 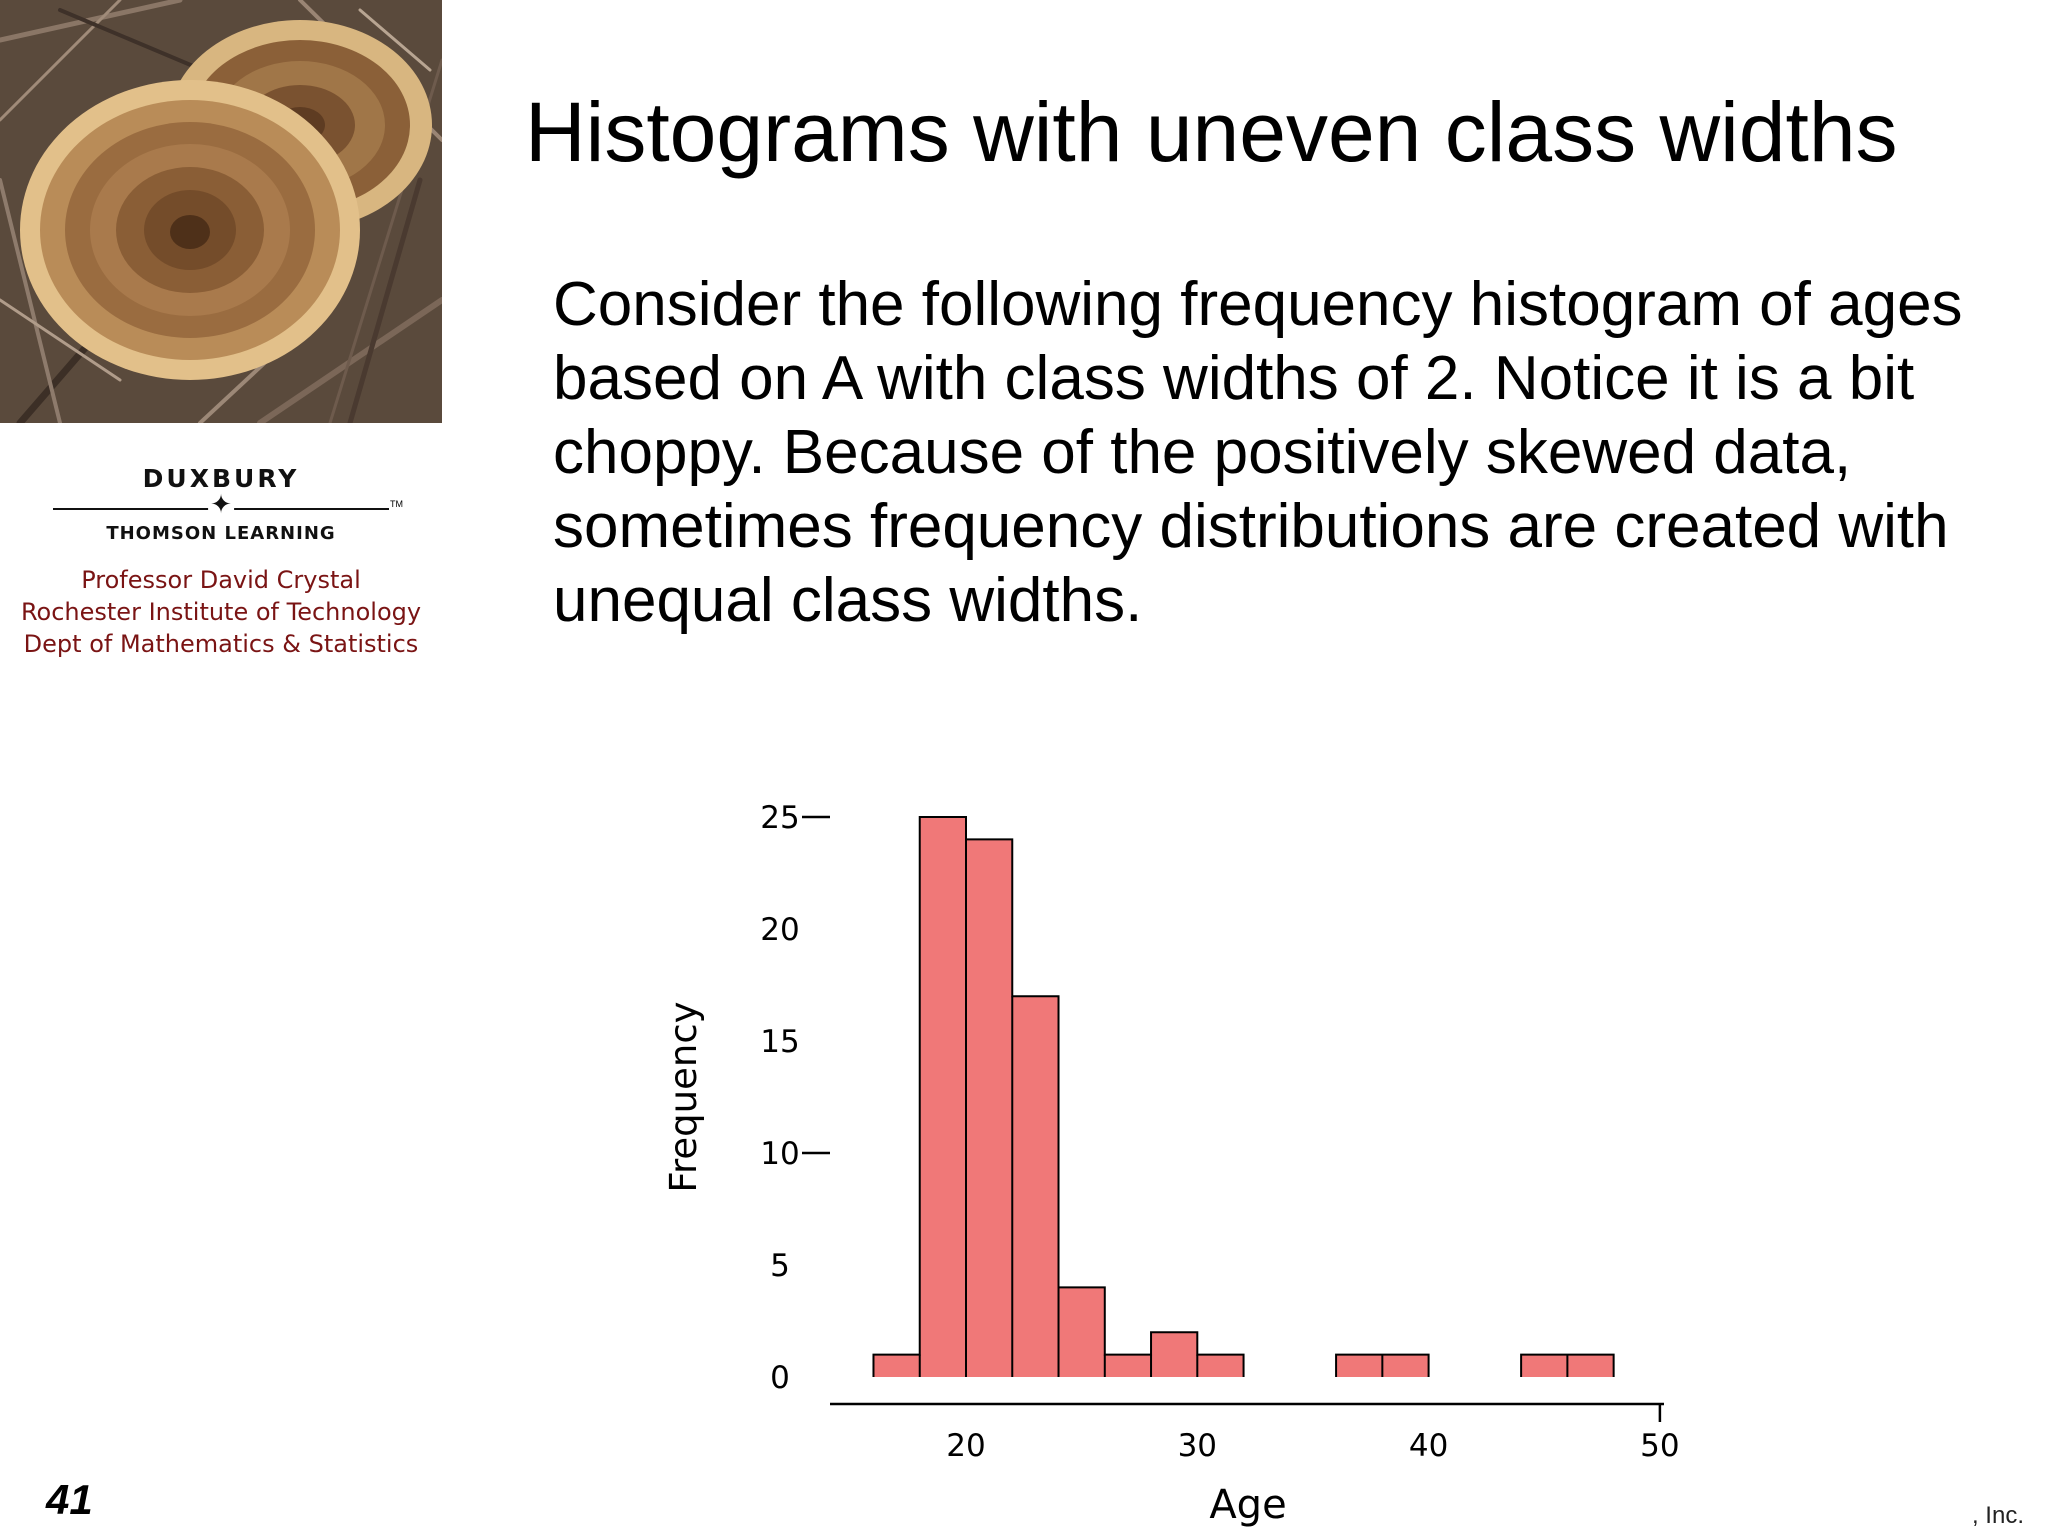 What do you see at coordinates (69, 1499) in the screenshot?
I see `slide-number: 41` at bounding box center [69, 1499].